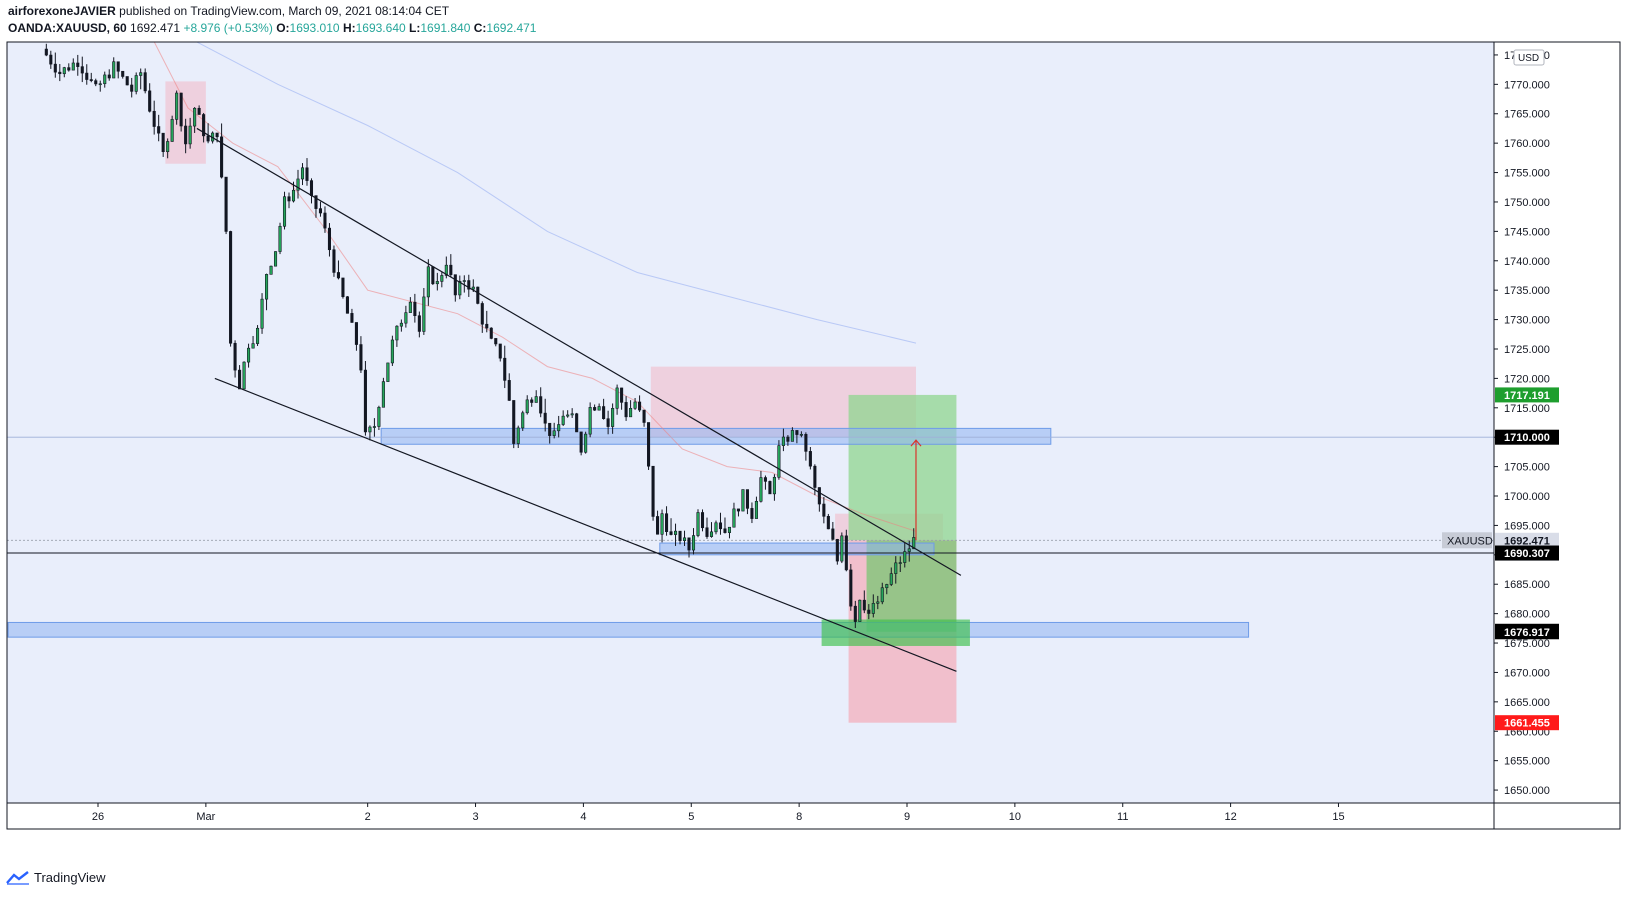  Describe the element at coordinates (67, 28) in the screenshot. I see `symbol-label: OANDA:XAUUSD, 60` at that location.